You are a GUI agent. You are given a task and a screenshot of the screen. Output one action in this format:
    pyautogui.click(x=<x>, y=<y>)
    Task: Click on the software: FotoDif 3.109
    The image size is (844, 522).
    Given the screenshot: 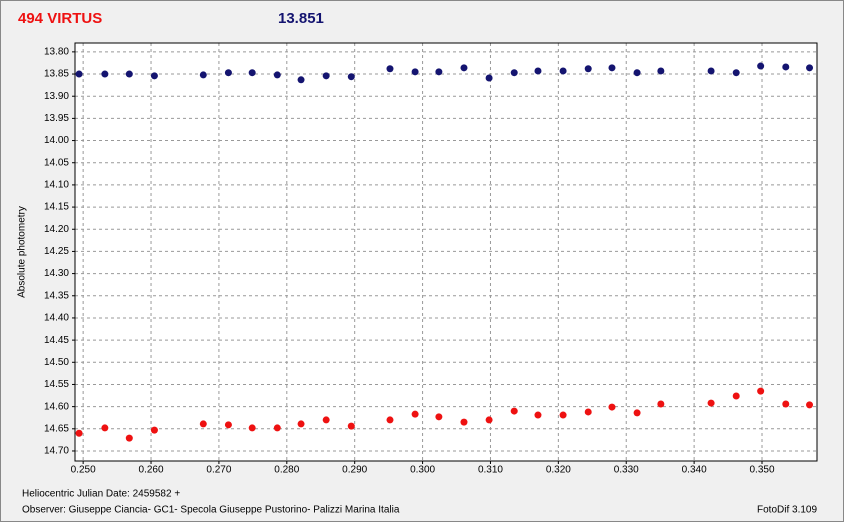 What is the action you would take?
    pyautogui.click(x=787, y=510)
    